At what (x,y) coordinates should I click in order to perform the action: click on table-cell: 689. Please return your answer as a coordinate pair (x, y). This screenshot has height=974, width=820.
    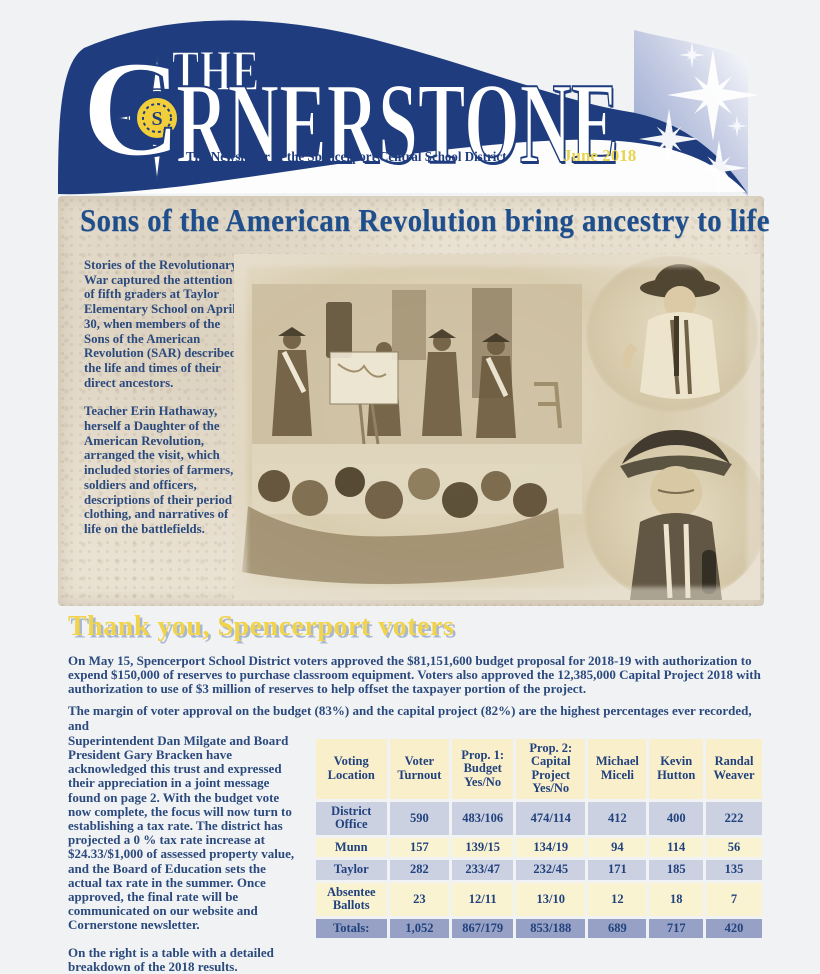
    Looking at the image, I should click on (617, 928).